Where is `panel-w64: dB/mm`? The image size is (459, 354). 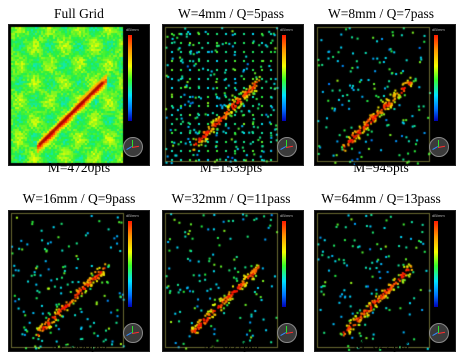 panel-w64: dB/mm is located at coordinates (385, 281).